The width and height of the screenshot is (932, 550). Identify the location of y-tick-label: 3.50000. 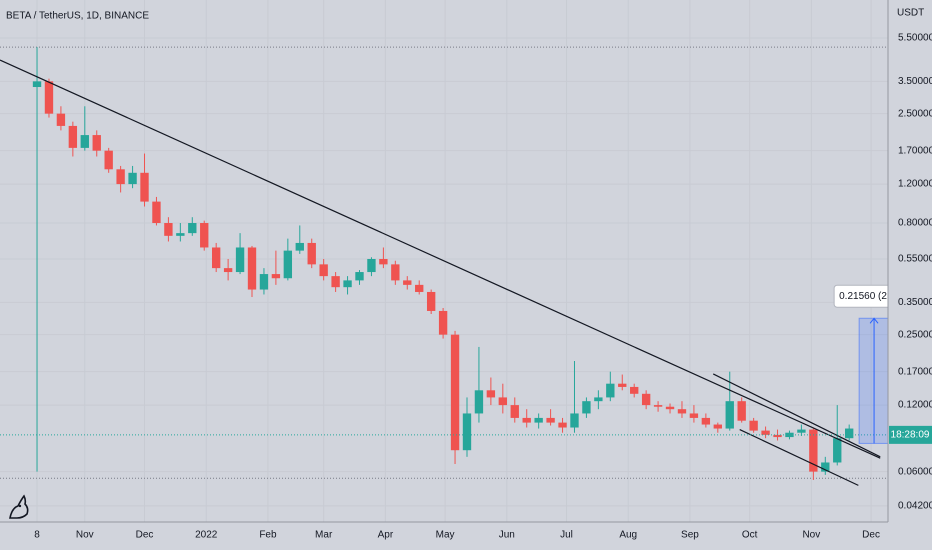
(915, 81).